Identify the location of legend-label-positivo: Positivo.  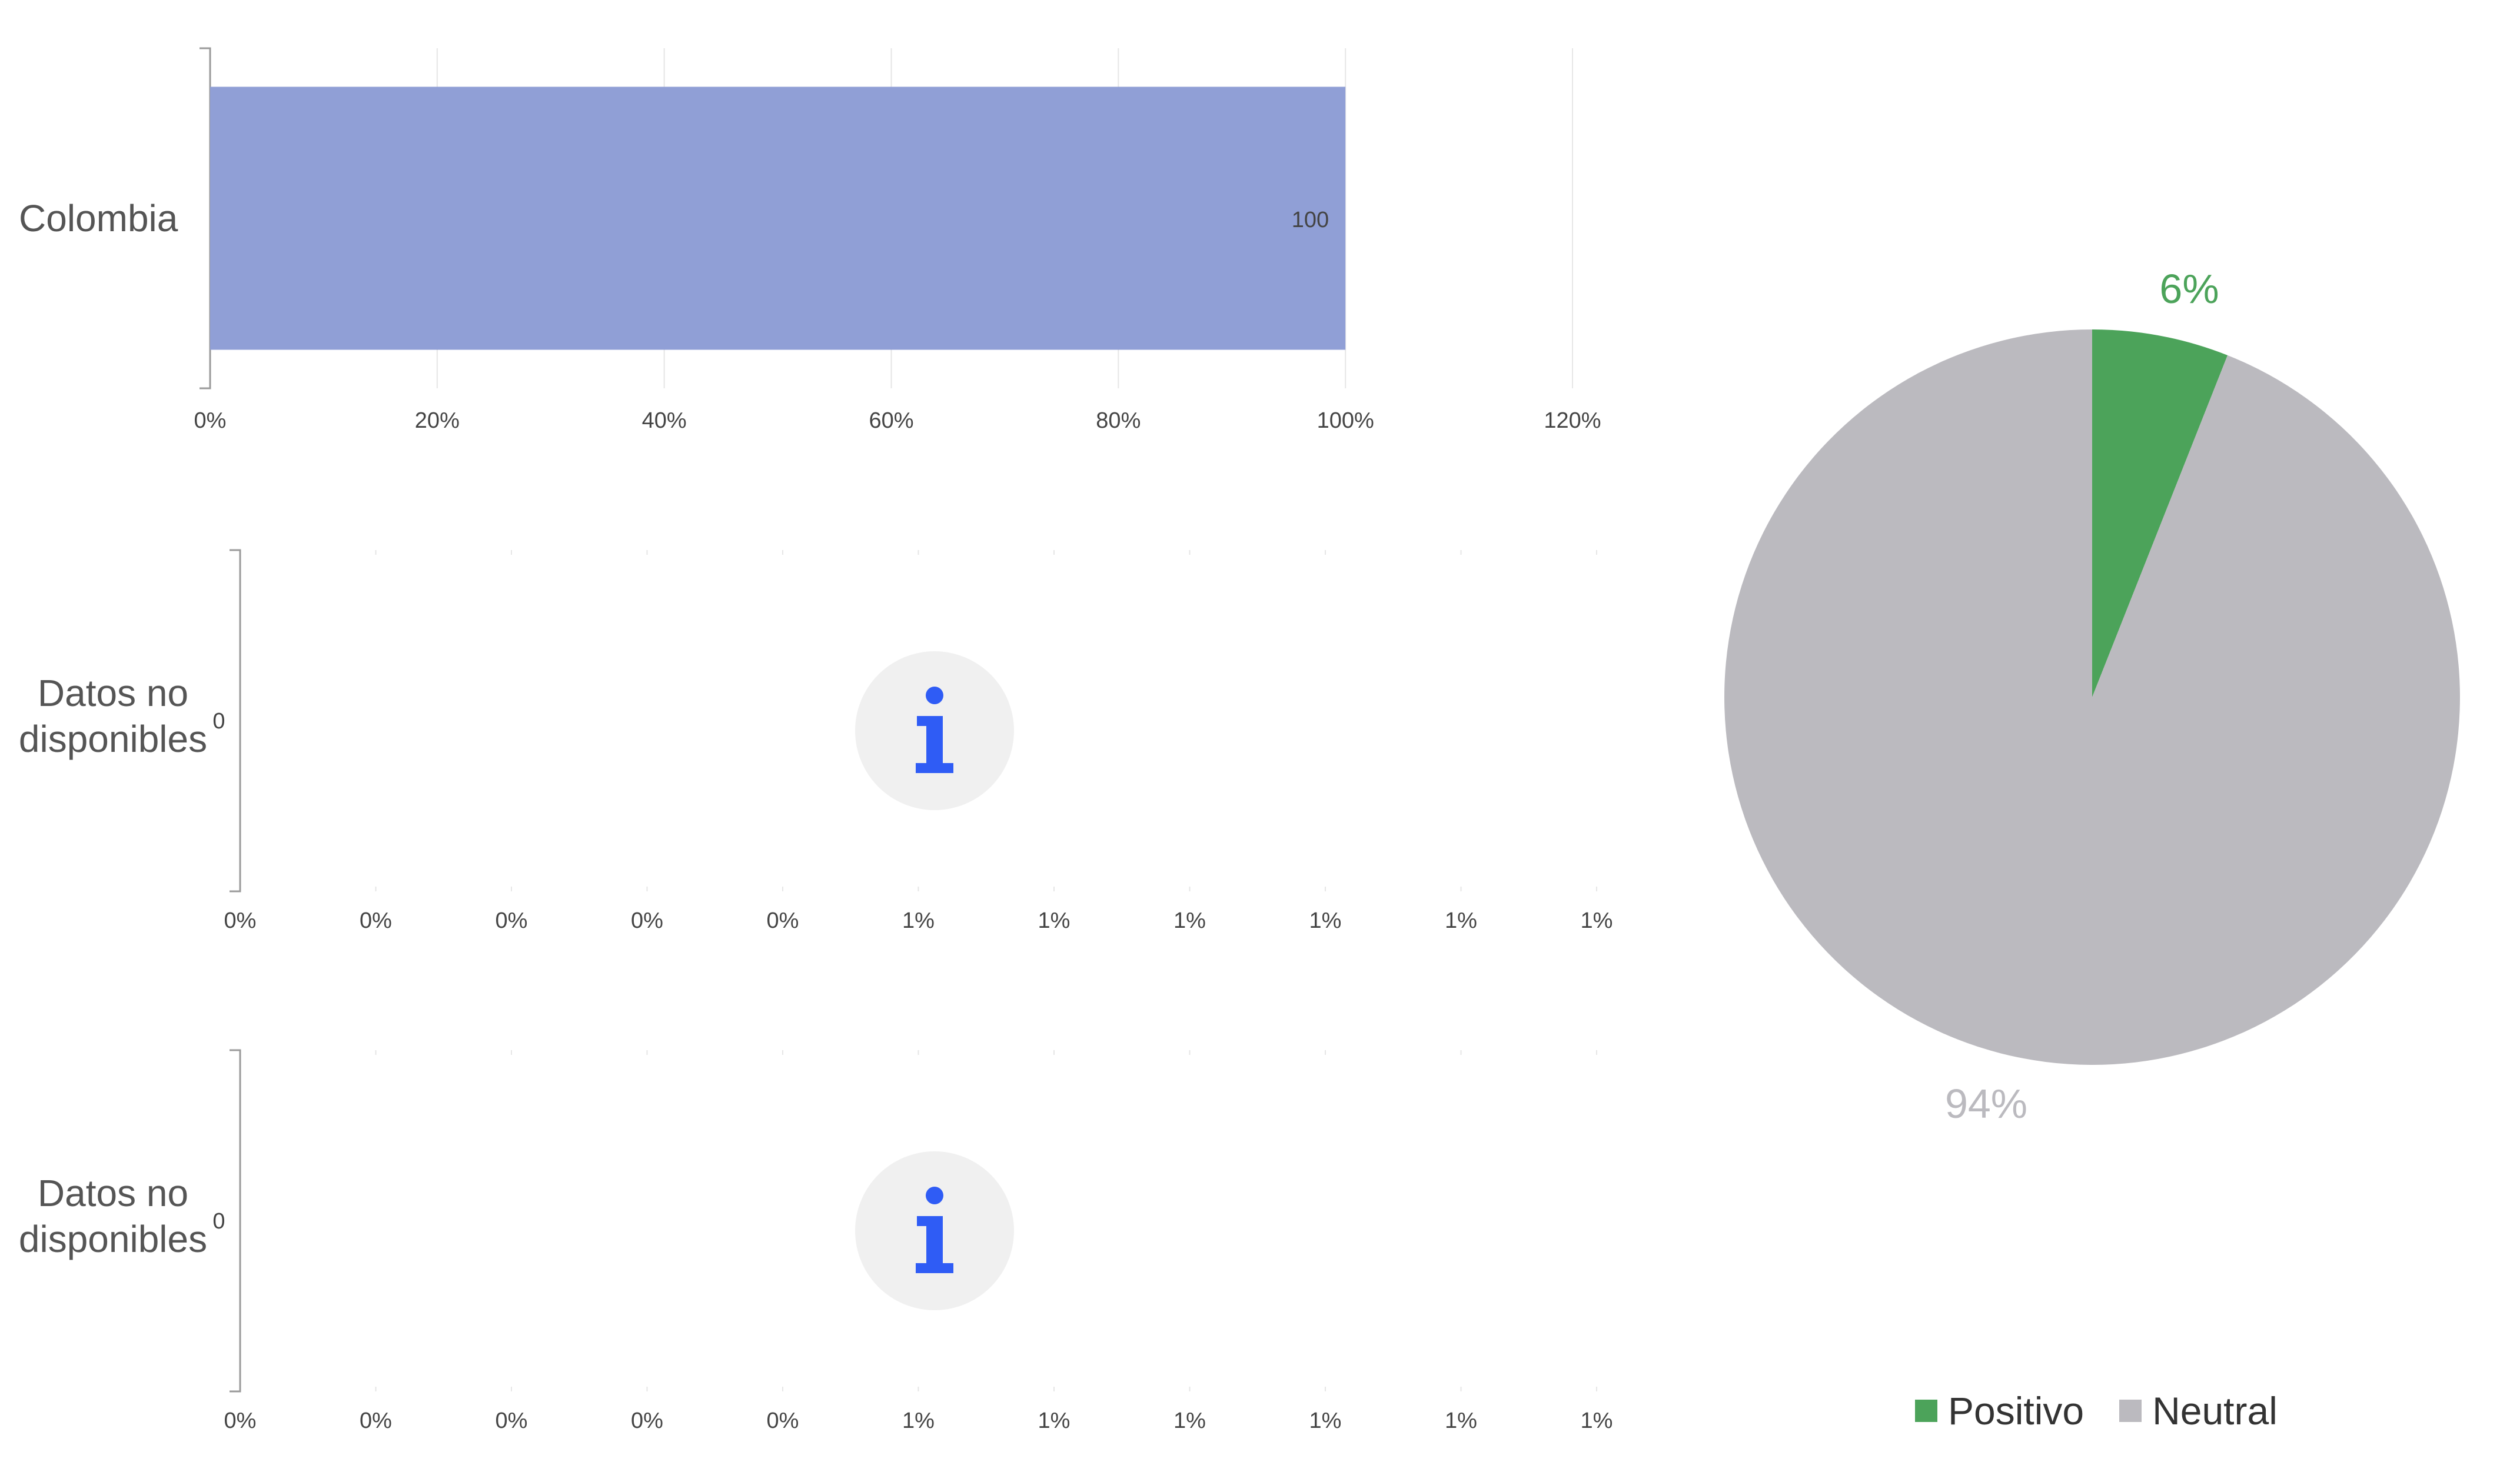
(2016, 1411).